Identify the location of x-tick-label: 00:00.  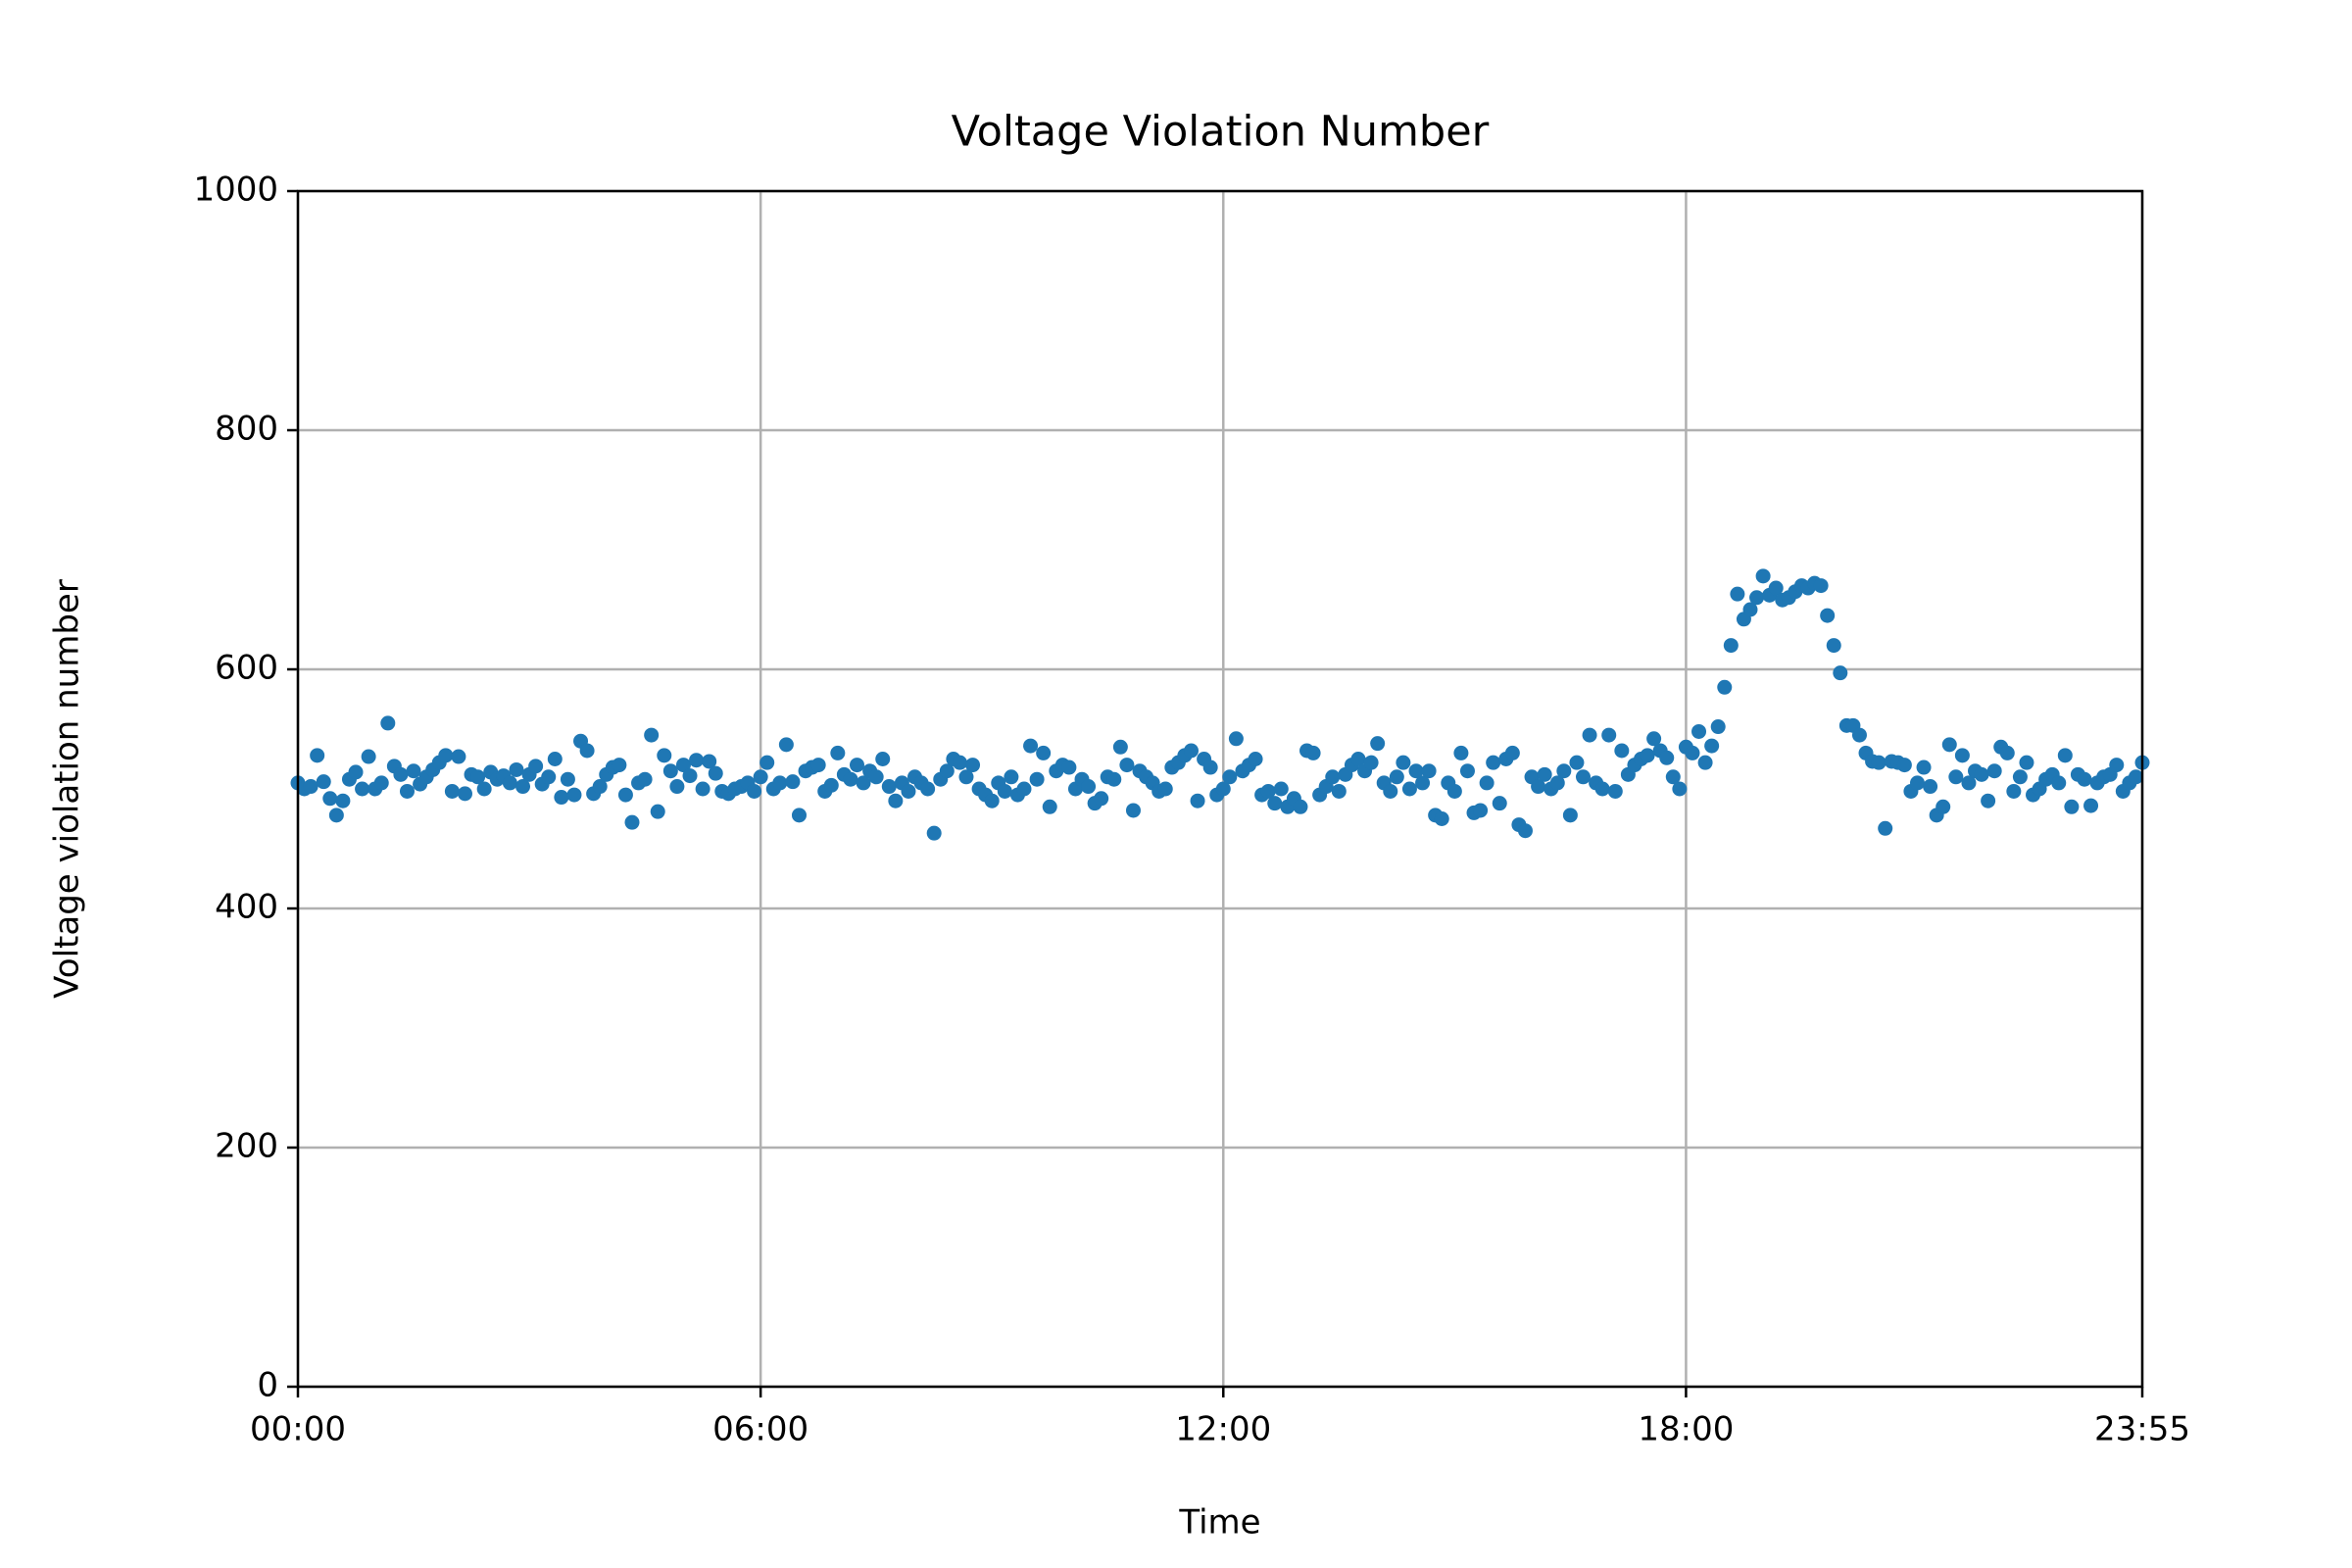
(298, 1429).